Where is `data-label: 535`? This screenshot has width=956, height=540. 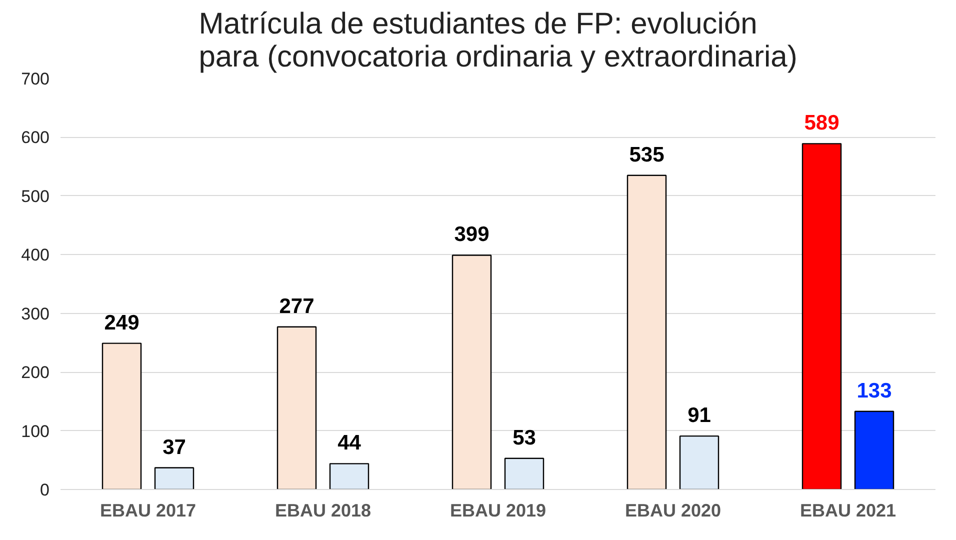
data-label: 535 is located at coordinates (647, 154).